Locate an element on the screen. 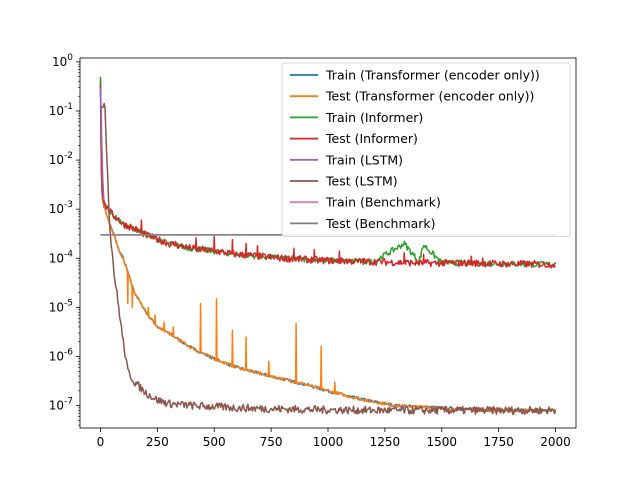 The image size is (640, 480). legend-label-train-benchmark: Train (Benchmark) is located at coordinates (383, 202).